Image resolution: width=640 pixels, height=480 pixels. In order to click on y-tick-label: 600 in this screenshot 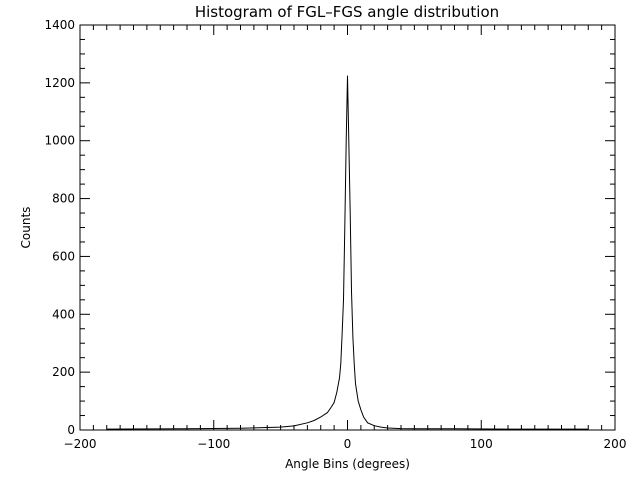, I will do `click(63, 256)`.